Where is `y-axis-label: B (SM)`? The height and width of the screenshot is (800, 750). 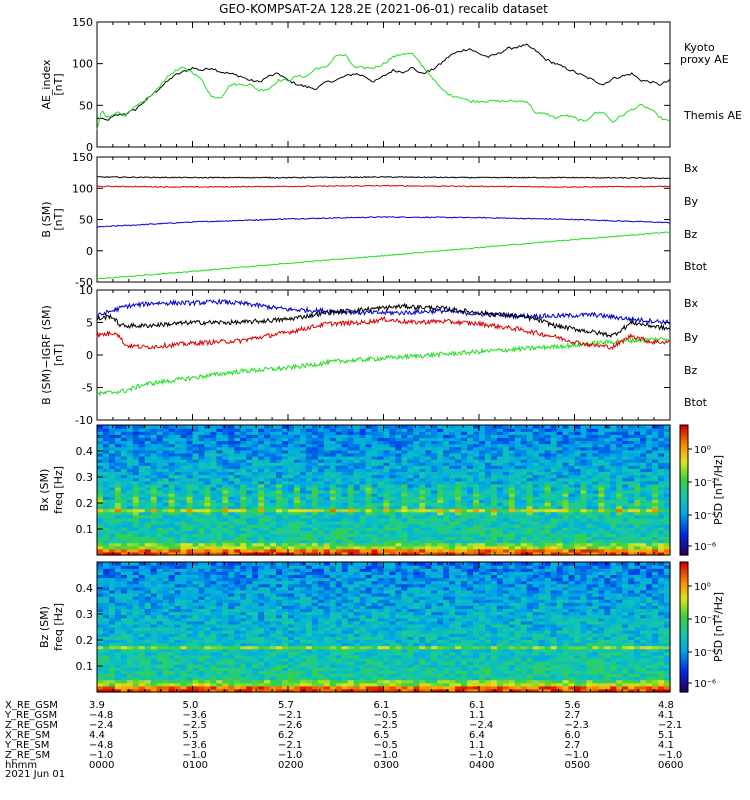 y-axis-label: B (SM) is located at coordinates (46, 219).